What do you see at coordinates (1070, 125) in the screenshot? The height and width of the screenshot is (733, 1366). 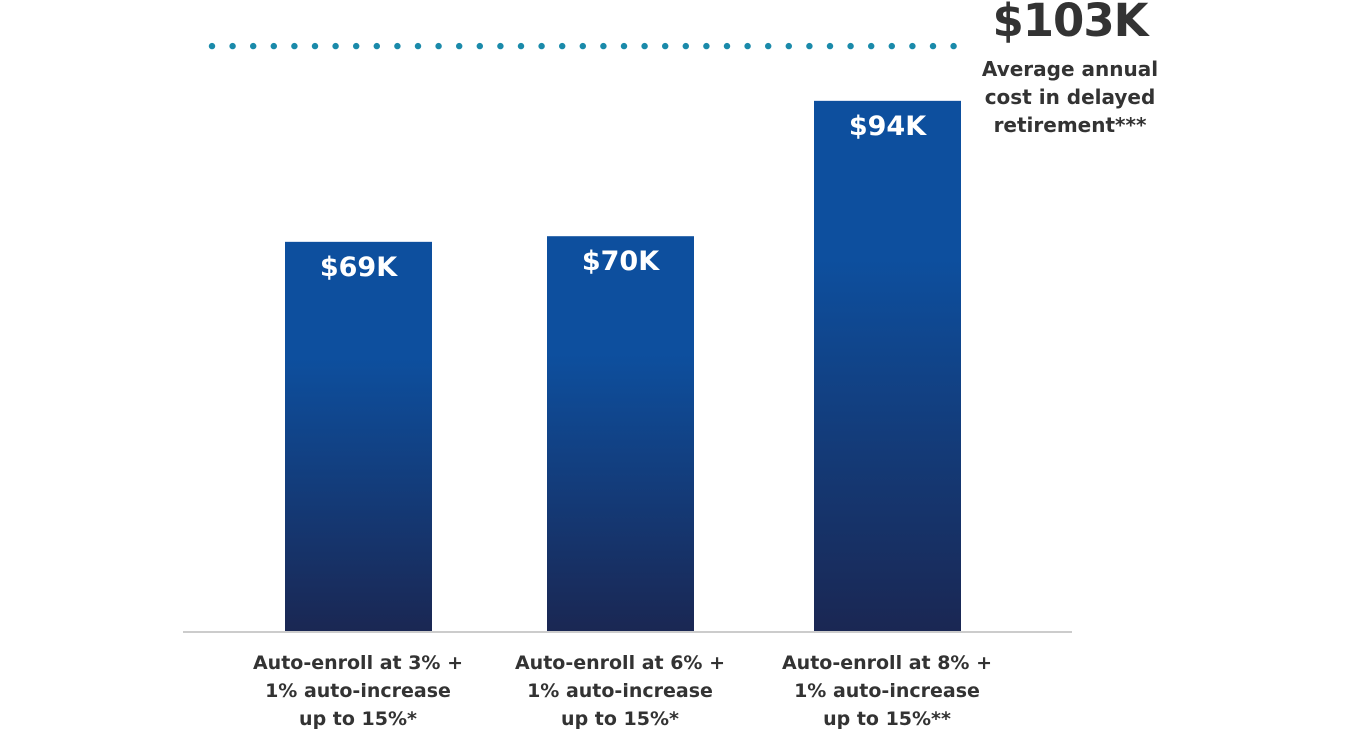 I see `reference-label-line: retirement***` at bounding box center [1070, 125].